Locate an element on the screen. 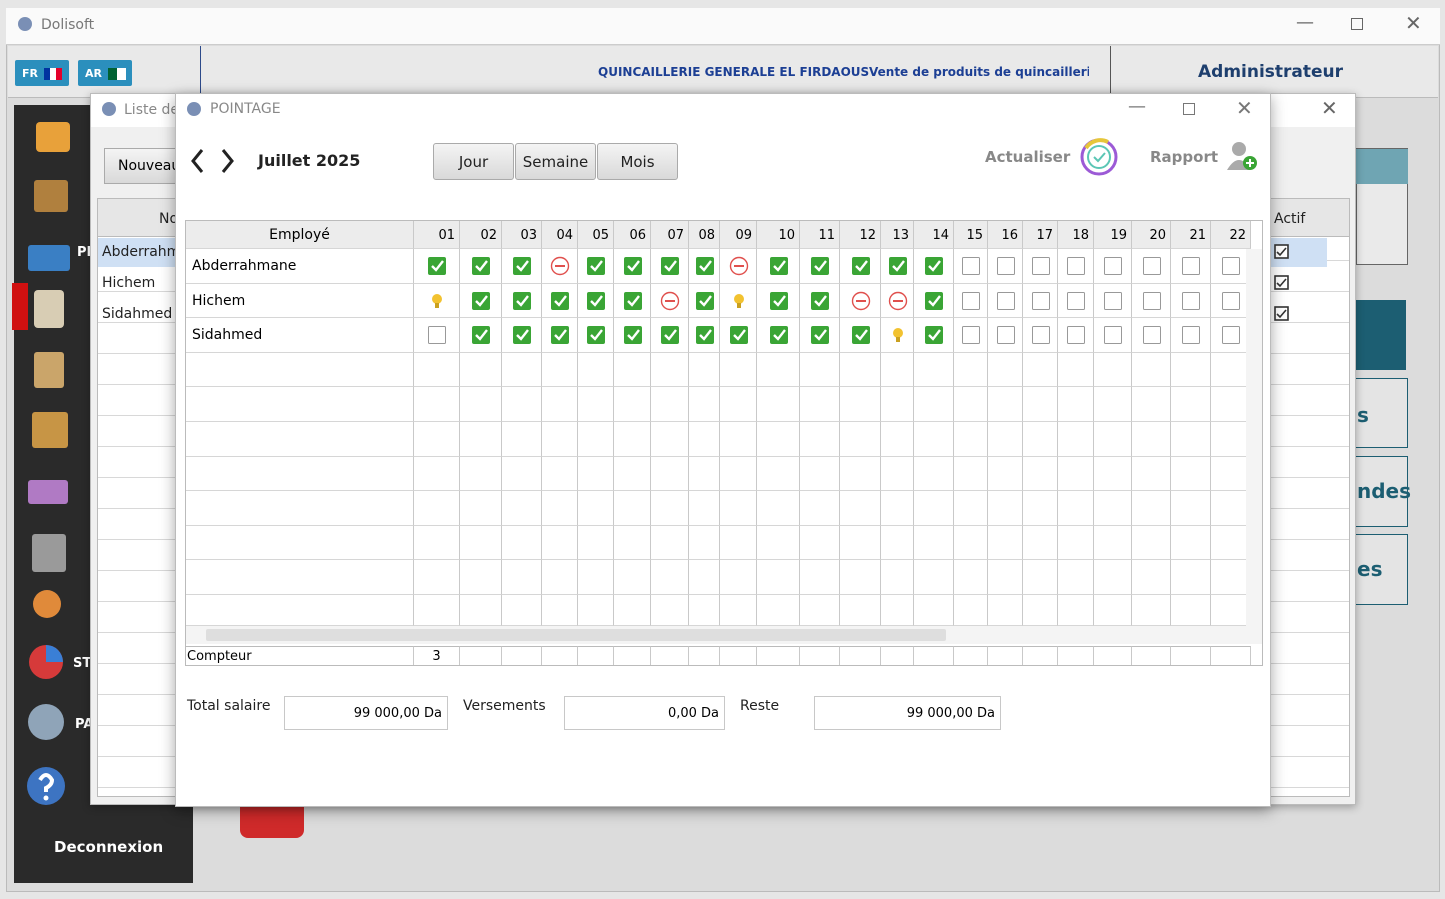 This screenshot has height=899, width=1445. report-icon is located at coordinates (1243, 157).